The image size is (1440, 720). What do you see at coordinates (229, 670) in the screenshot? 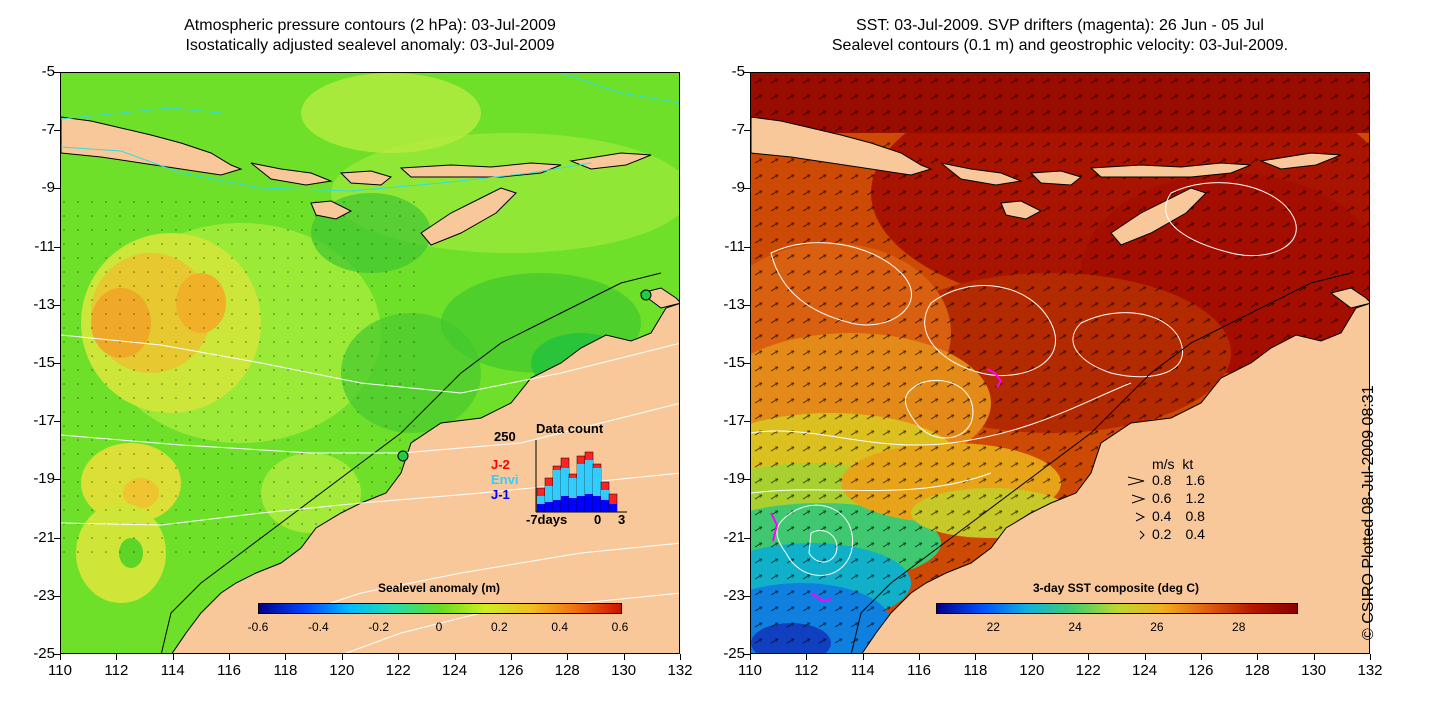
I see `left-lon-tick-label: 116` at bounding box center [229, 670].